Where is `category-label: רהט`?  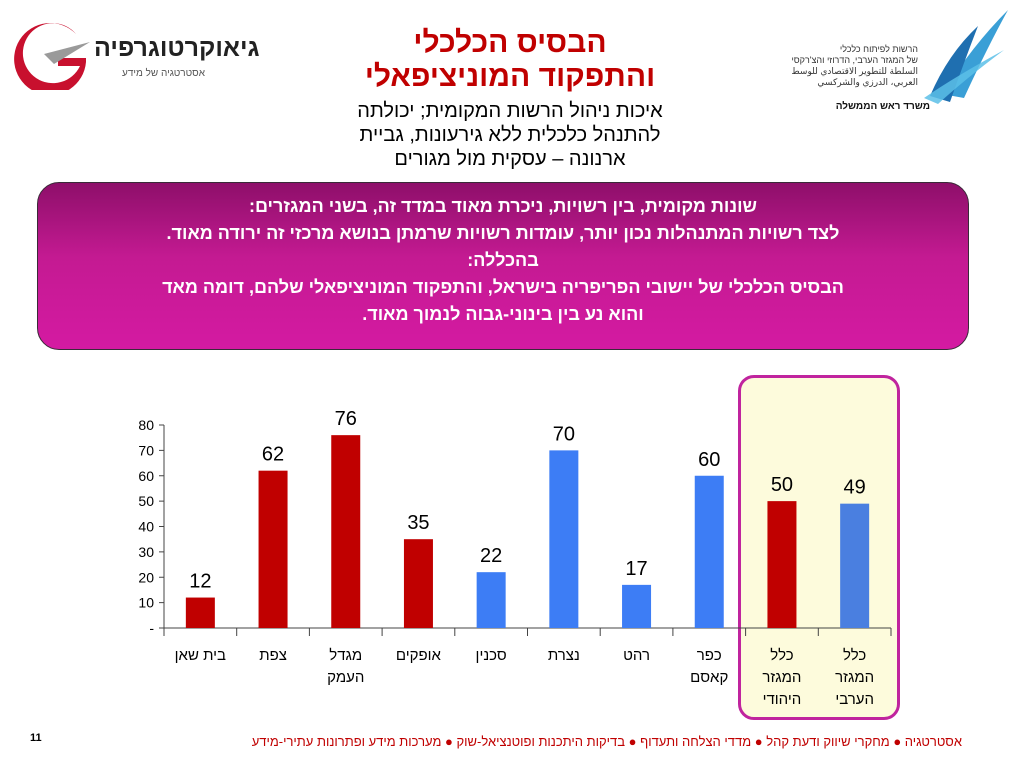
category-label: רהט is located at coordinates (636, 655).